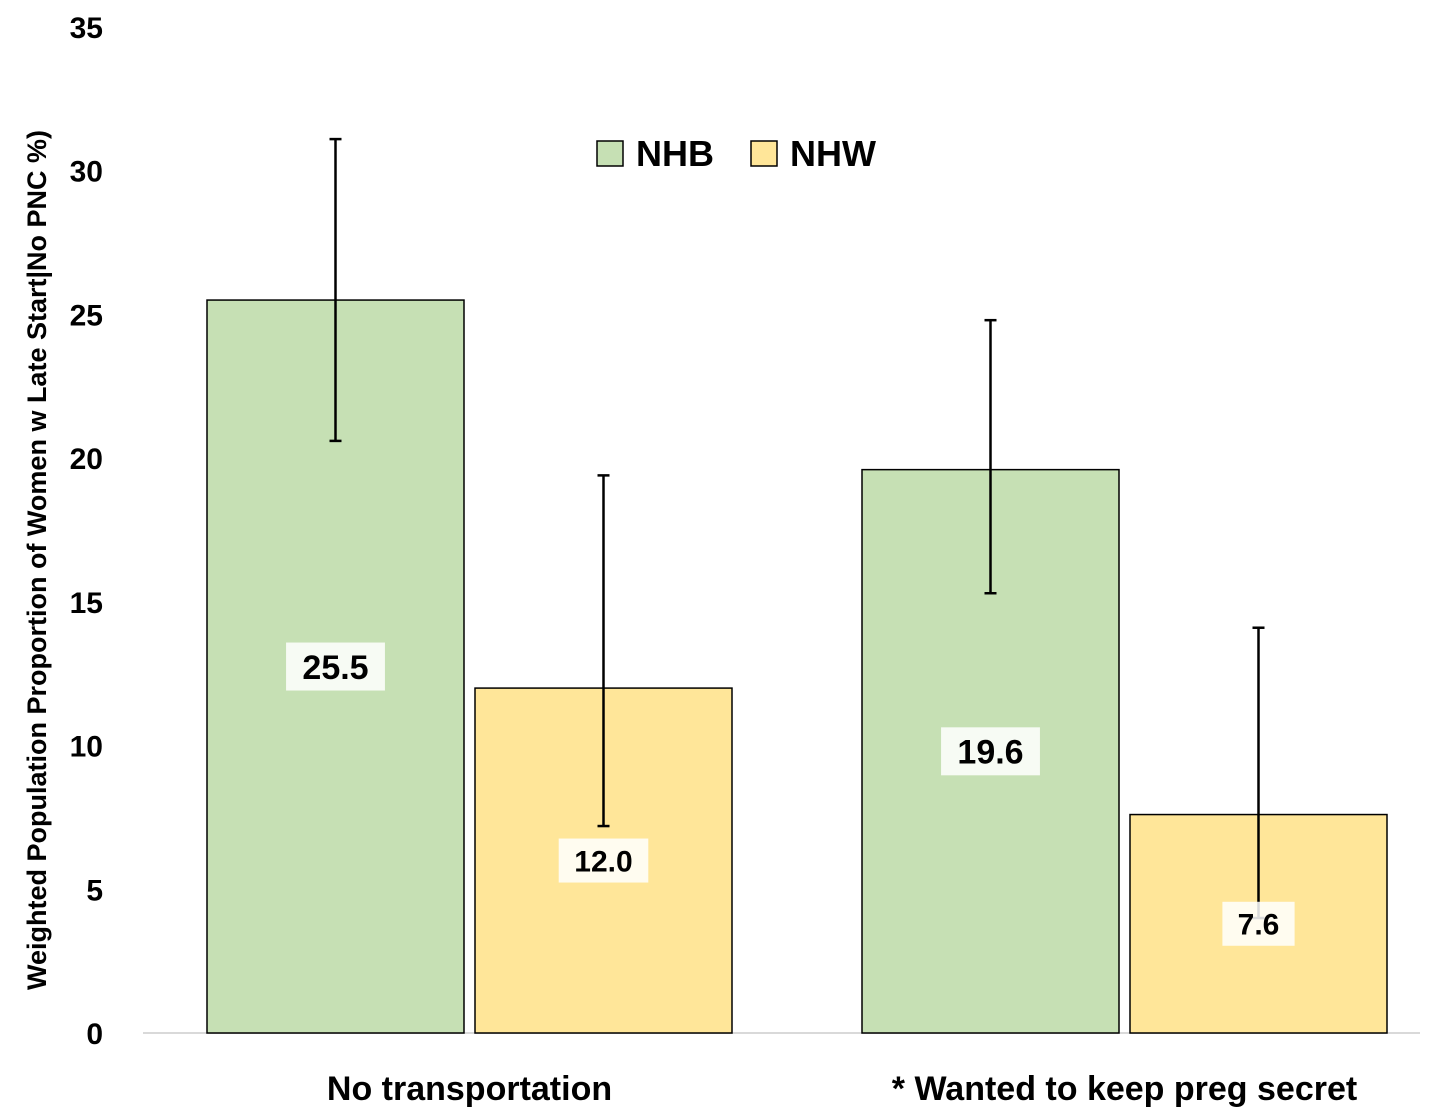  I want to click on y-tick-label: 35, so click(86, 28).